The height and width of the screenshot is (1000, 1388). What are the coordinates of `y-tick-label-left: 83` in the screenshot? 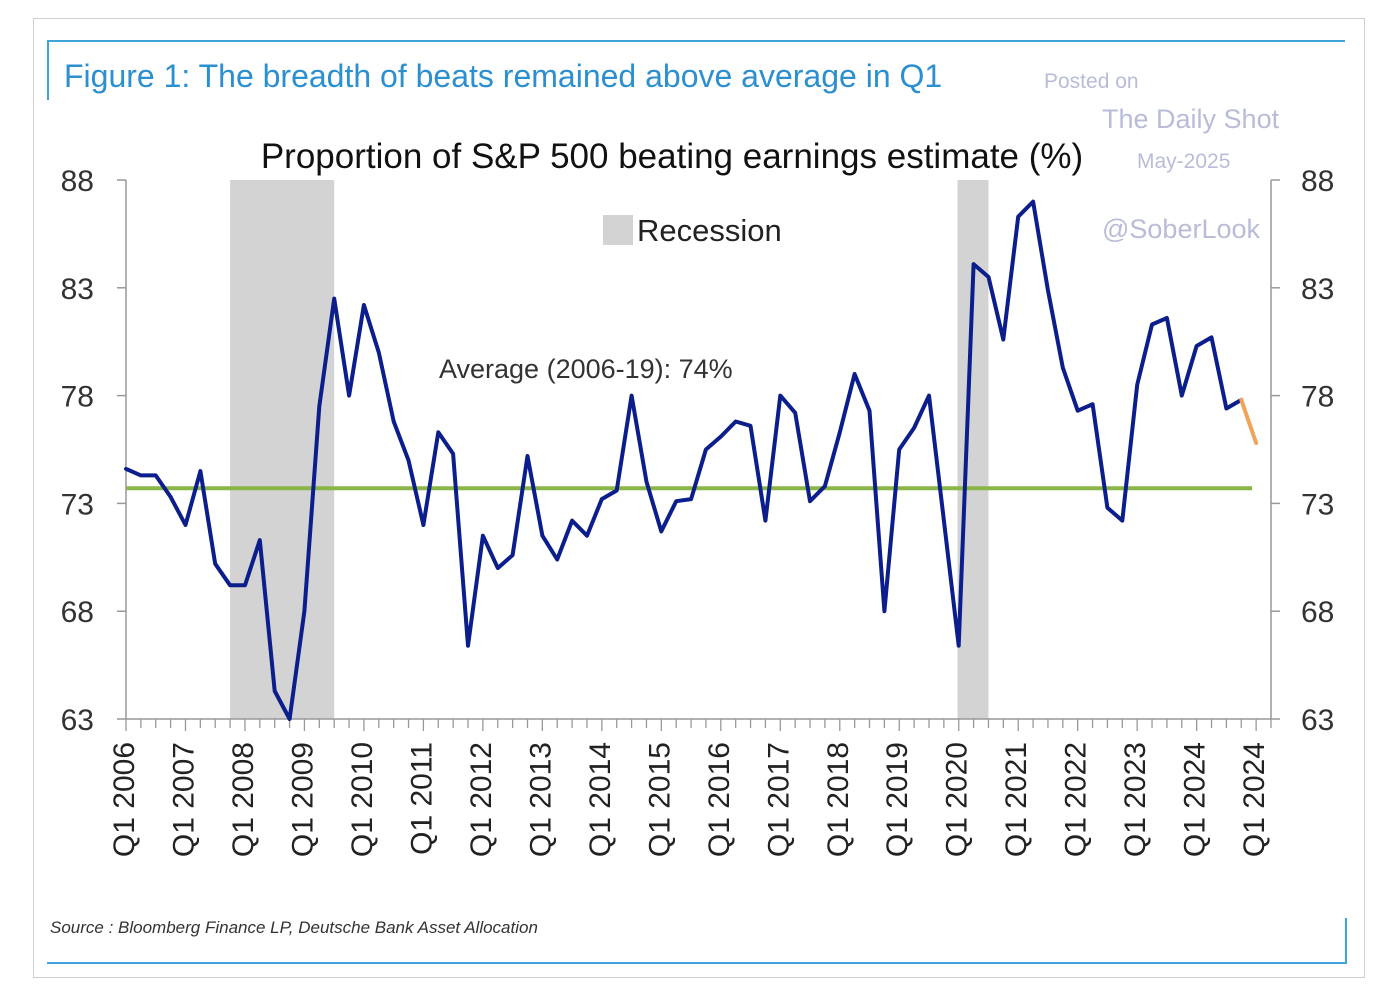 It's located at (77, 289).